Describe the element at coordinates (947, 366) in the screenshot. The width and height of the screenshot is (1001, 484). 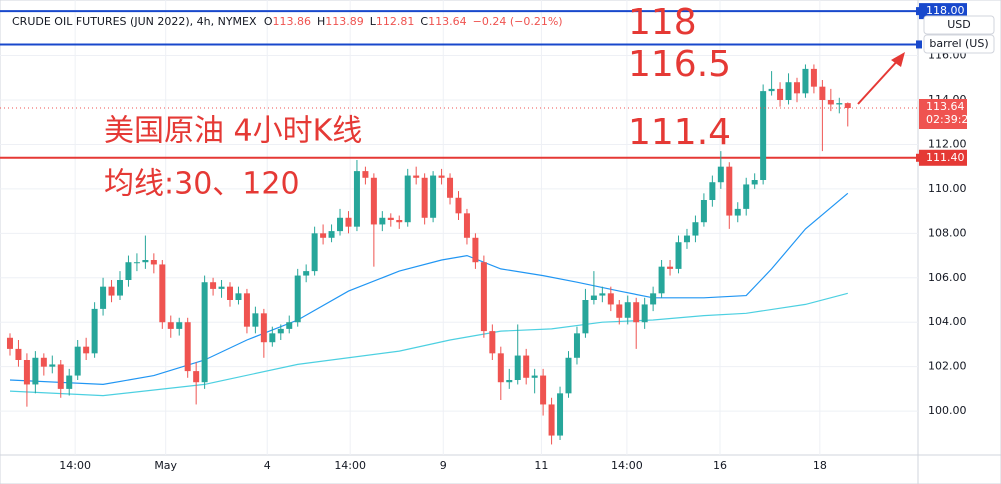
I see `y-tick-label: 102.00` at that location.